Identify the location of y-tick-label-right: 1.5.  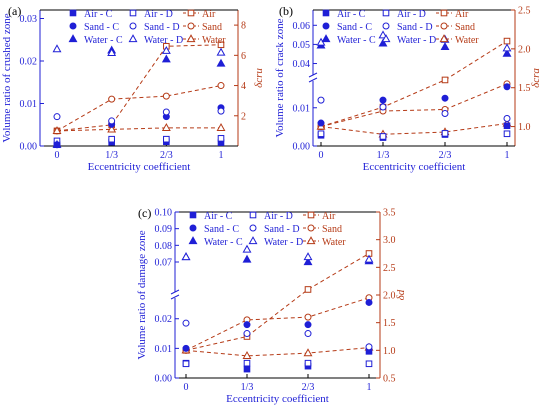
(524, 88).